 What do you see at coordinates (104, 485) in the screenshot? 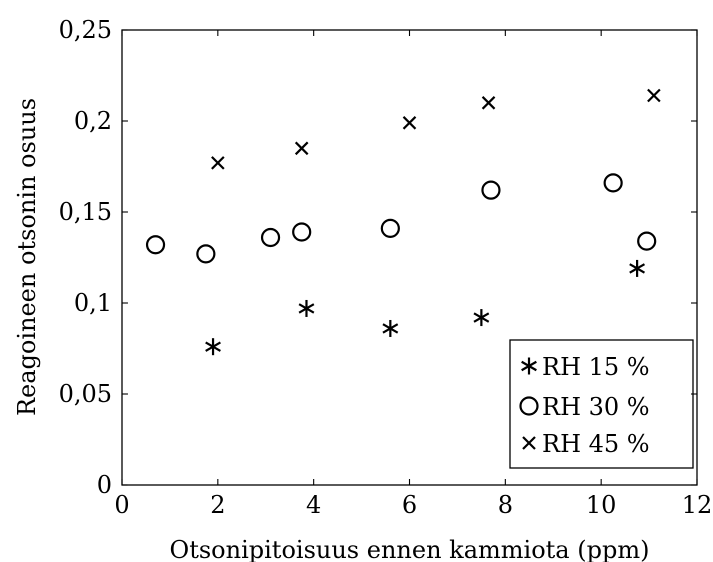
I see `y-tick-label: 0` at bounding box center [104, 485].